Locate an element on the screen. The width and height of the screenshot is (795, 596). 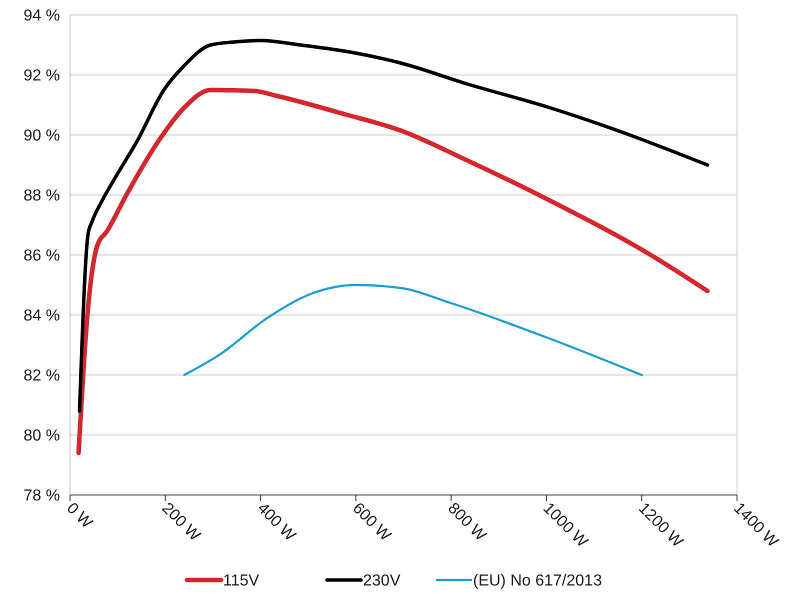
x-tick-label: 800 W is located at coordinates (467, 523).